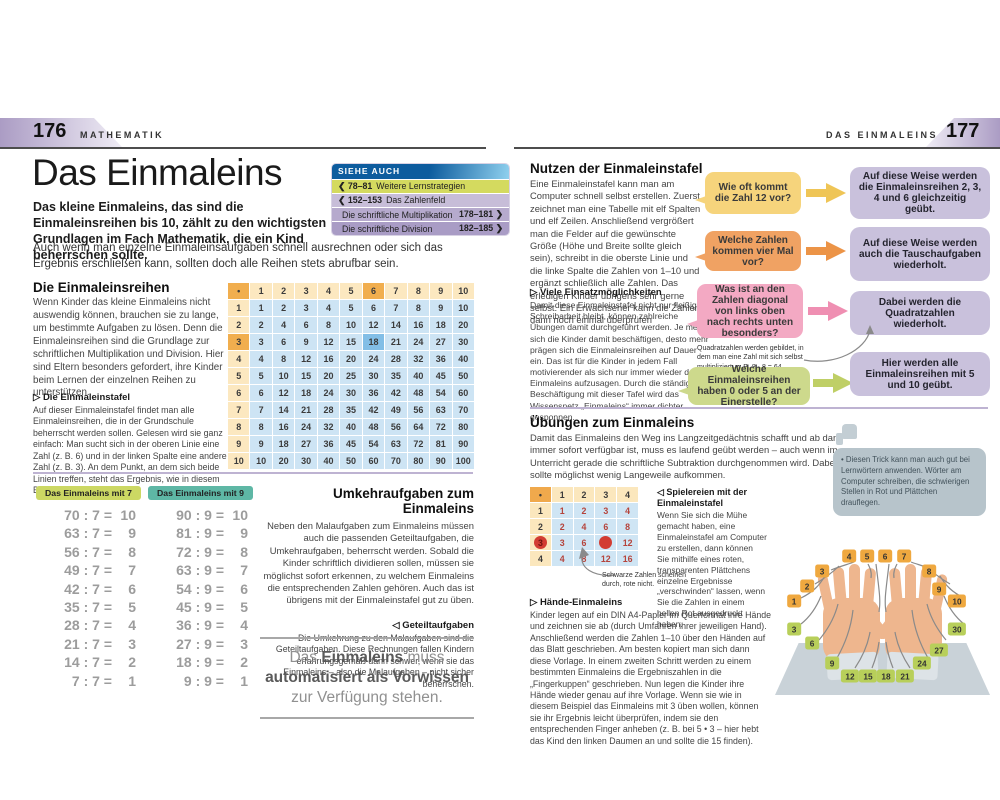 Image resolution: width=1000 pixels, height=800 pixels. I want to click on equation-row: 70 : 7 = 10, so click(100, 515).